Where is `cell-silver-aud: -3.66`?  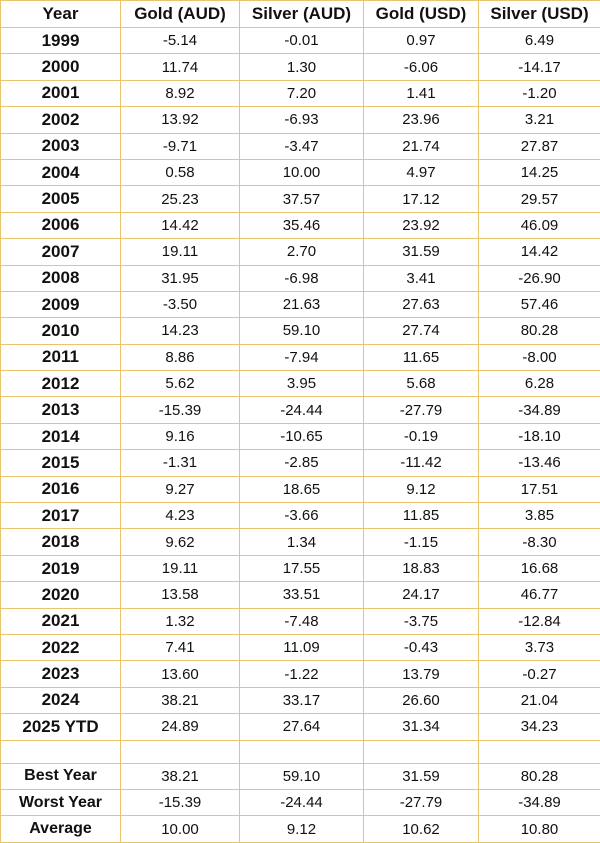 cell-silver-aud: -3.66 is located at coordinates (301, 516).